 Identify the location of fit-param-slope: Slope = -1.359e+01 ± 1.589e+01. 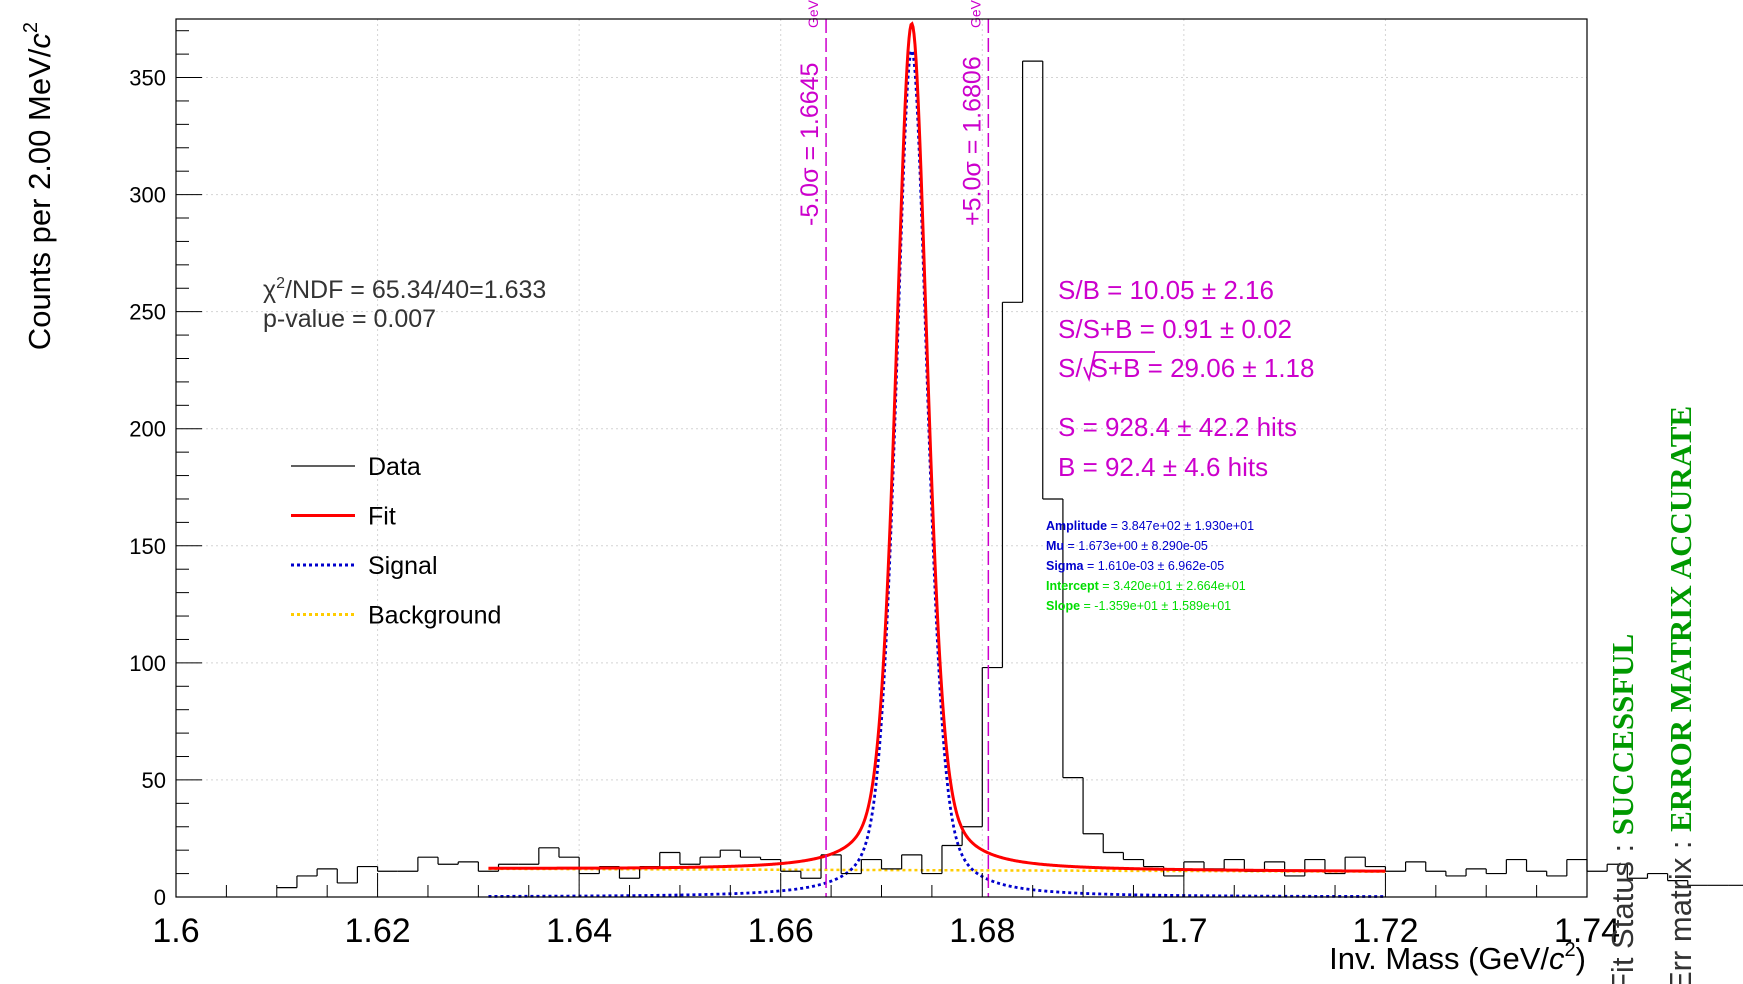
(1138, 606).